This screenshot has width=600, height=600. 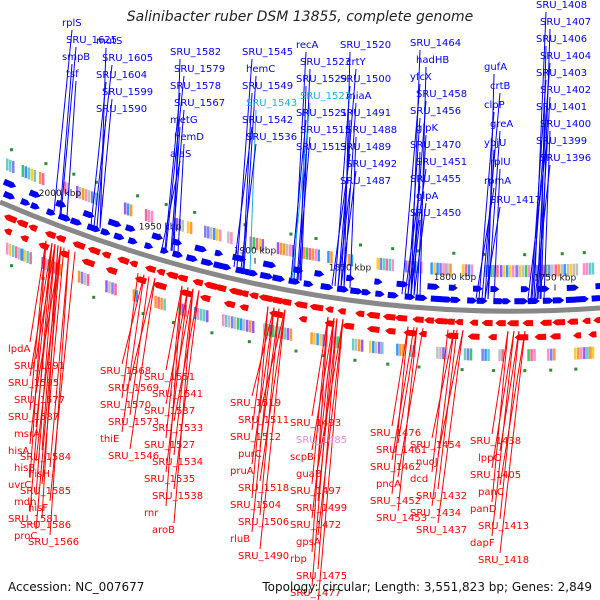 What do you see at coordinates (427, 462) in the screenshot?
I see `reverse-gene-label: nuoJ` at bounding box center [427, 462].